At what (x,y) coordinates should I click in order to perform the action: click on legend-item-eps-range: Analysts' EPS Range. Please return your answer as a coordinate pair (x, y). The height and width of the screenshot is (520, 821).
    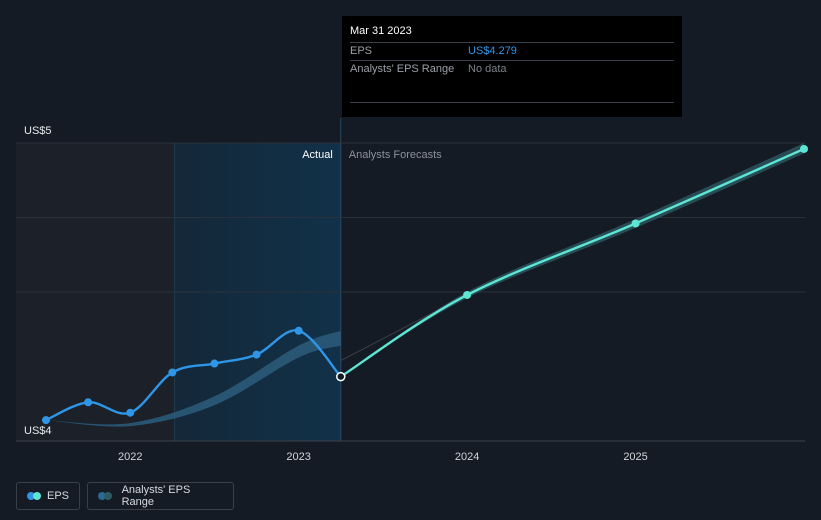
    Looking at the image, I should click on (160, 496).